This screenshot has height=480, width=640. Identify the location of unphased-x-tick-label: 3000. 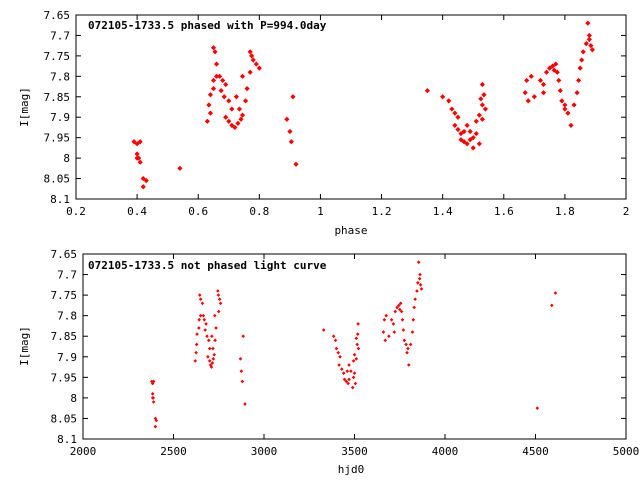
(264, 451).